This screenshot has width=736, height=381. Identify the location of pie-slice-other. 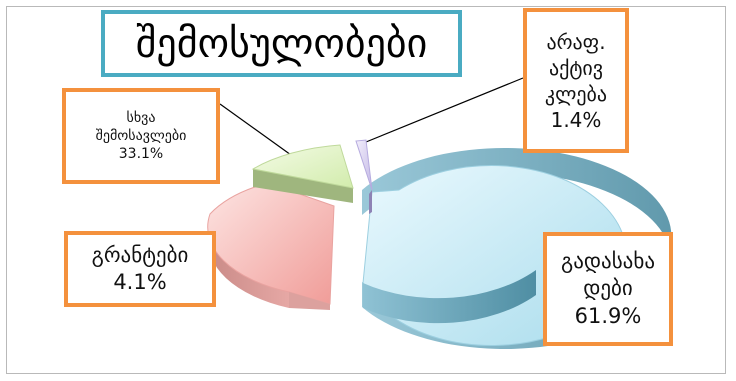
(271, 243).